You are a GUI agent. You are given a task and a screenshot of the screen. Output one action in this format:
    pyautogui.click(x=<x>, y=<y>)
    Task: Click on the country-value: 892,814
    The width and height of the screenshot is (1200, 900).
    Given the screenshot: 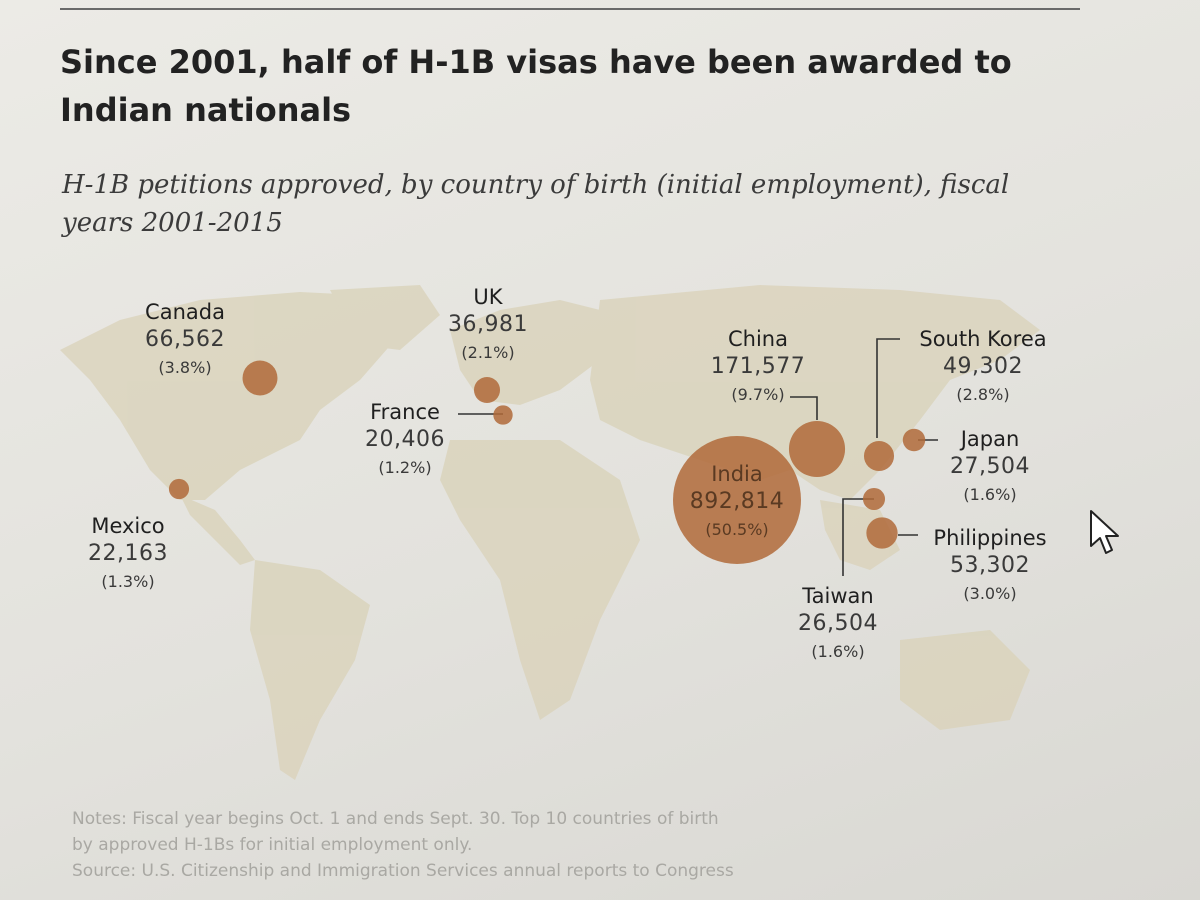 What is the action you would take?
    pyautogui.click(x=737, y=501)
    